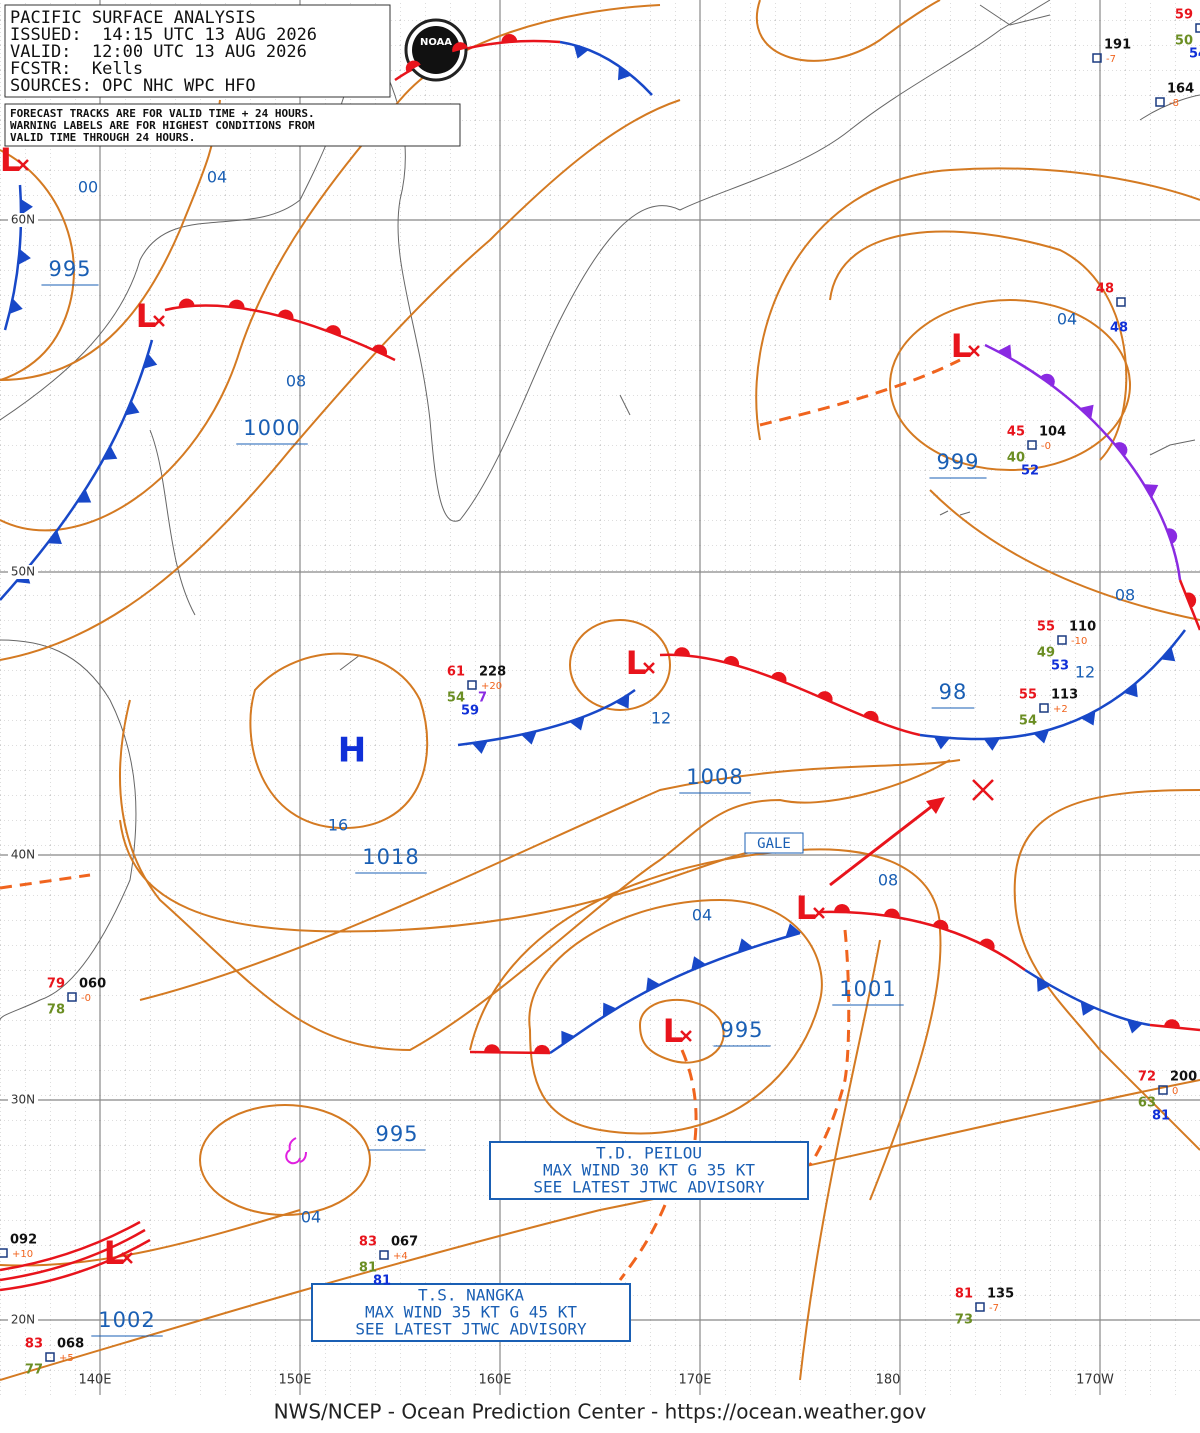  Describe the element at coordinates (491, 686) in the screenshot. I see `station-tendency: +20` at that location.